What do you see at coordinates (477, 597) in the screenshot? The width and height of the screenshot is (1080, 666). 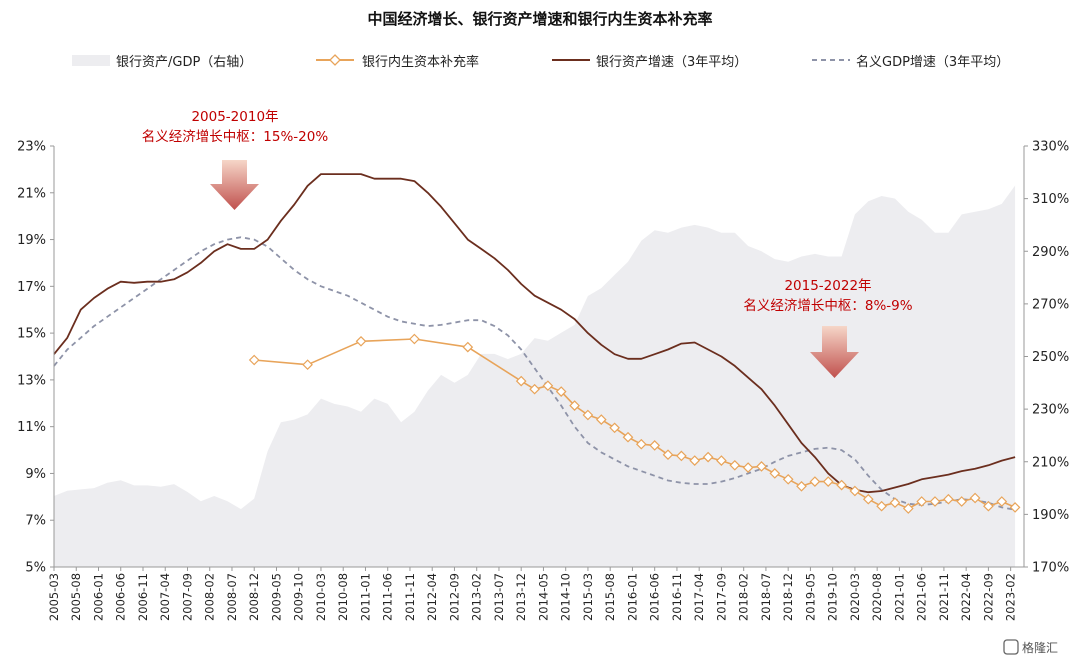 I see `x-tick-label: 2013-02` at bounding box center [477, 597].